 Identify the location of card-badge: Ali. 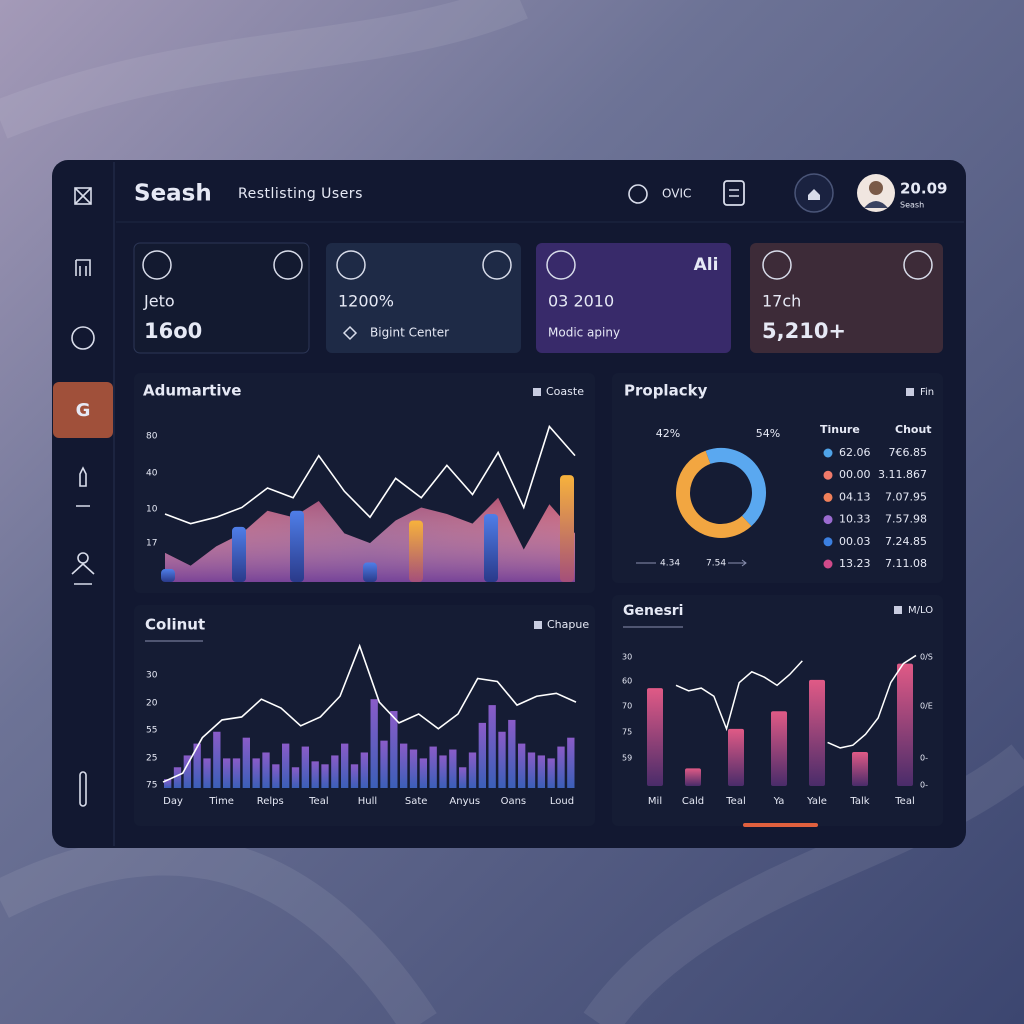
(706, 265).